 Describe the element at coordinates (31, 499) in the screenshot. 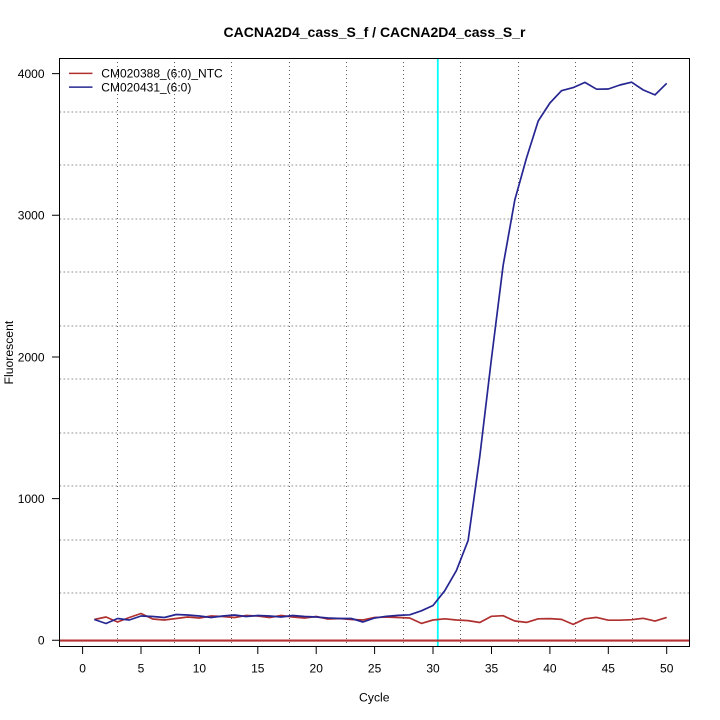

I see `svg-text: 1000` at that location.